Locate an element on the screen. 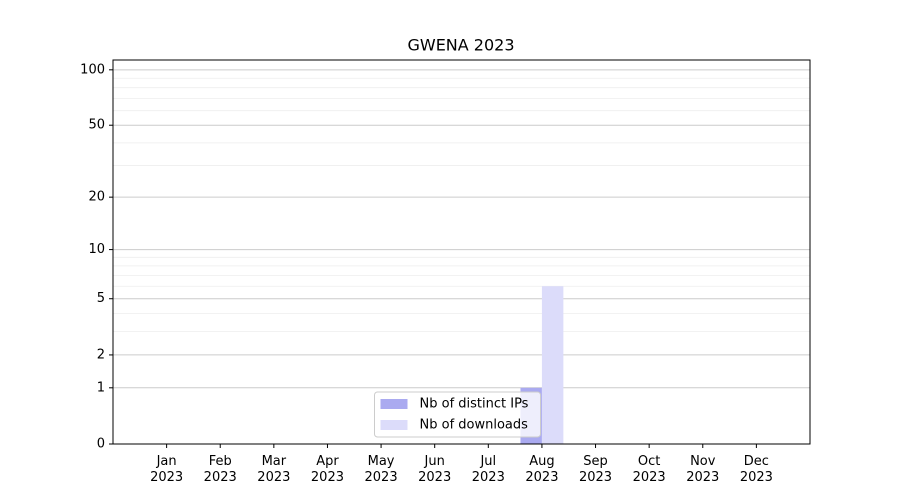 The width and height of the screenshot is (900, 500). x-tick-label: Feb 2023 is located at coordinates (220, 469).